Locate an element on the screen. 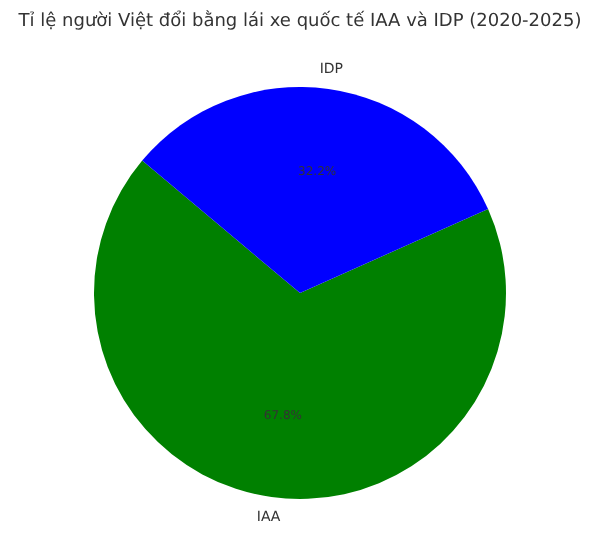  chart-title: Tỉ lệ người Việt đổi bằng lái xe quốc tế IAA và IDP (2020-2025) is located at coordinates (299, 21).